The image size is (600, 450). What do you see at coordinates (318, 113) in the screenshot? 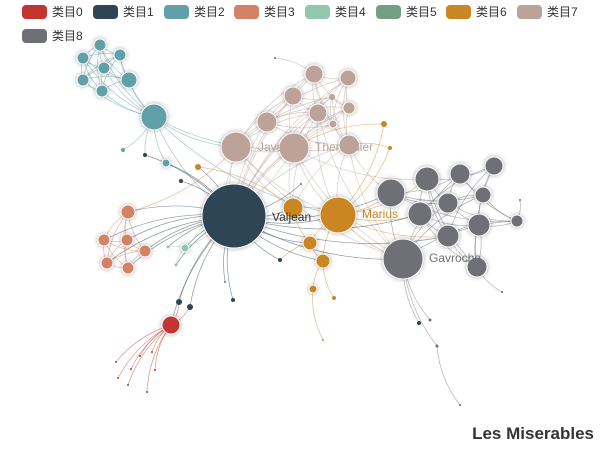
I see `graph-node-c7f` at bounding box center [318, 113].